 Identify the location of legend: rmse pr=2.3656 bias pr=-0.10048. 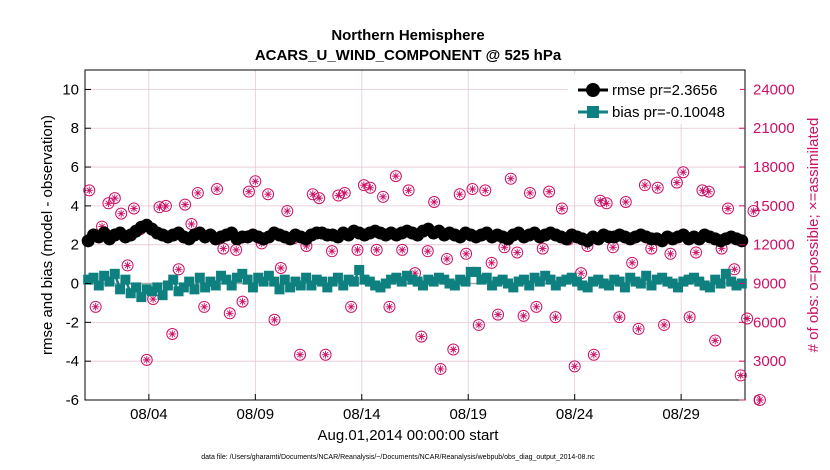
(654, 99).